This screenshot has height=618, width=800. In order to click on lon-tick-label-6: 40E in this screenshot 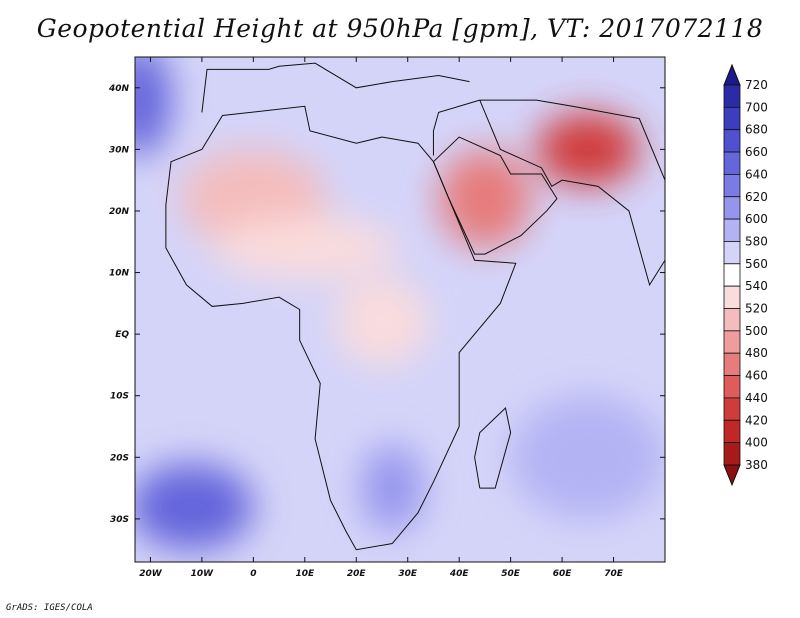, I will do `click(459, 574)`.